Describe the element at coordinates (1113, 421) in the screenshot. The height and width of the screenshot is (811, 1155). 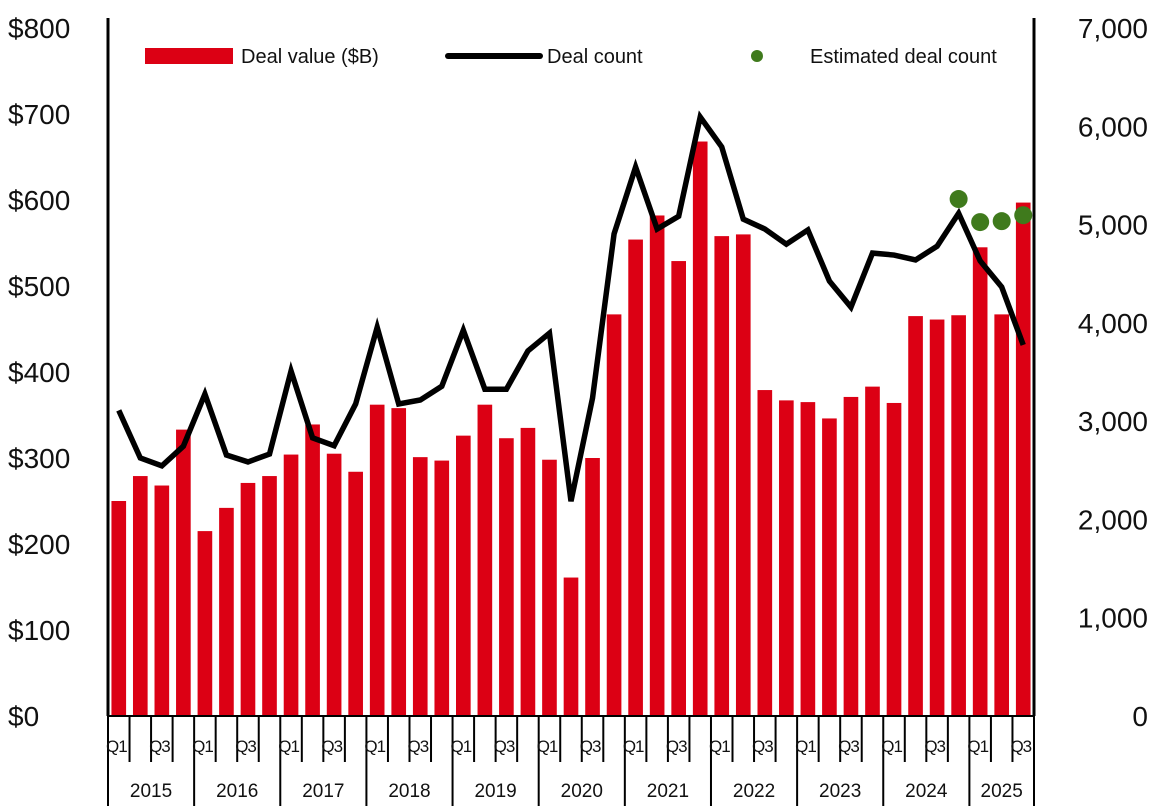
I see `right-tick-label: 3,000` at that location.